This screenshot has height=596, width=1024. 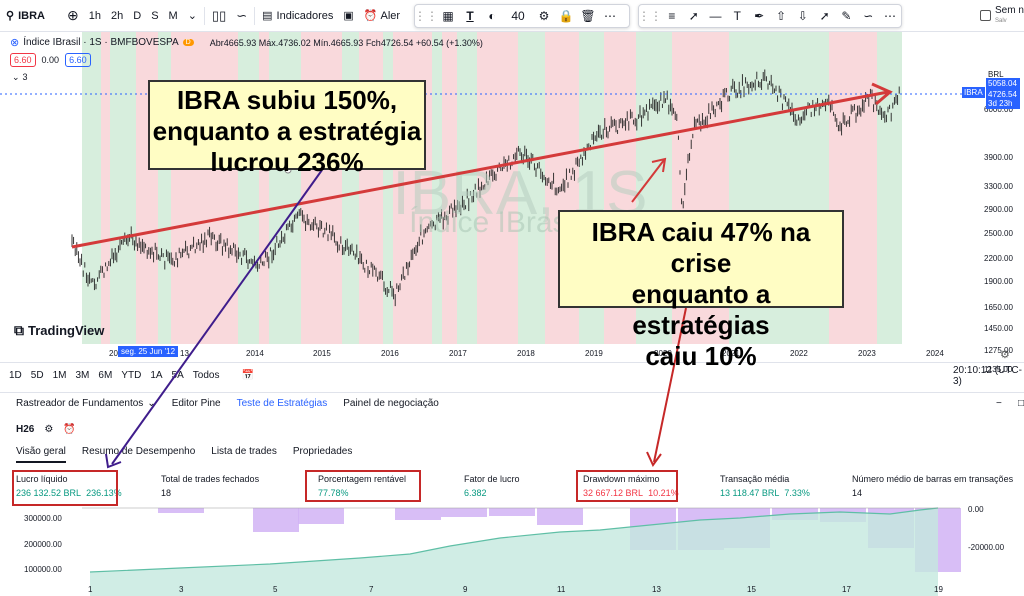 I want to click on clock-label: 20:10:12 (UTC-3), so click(x=987, y=375).